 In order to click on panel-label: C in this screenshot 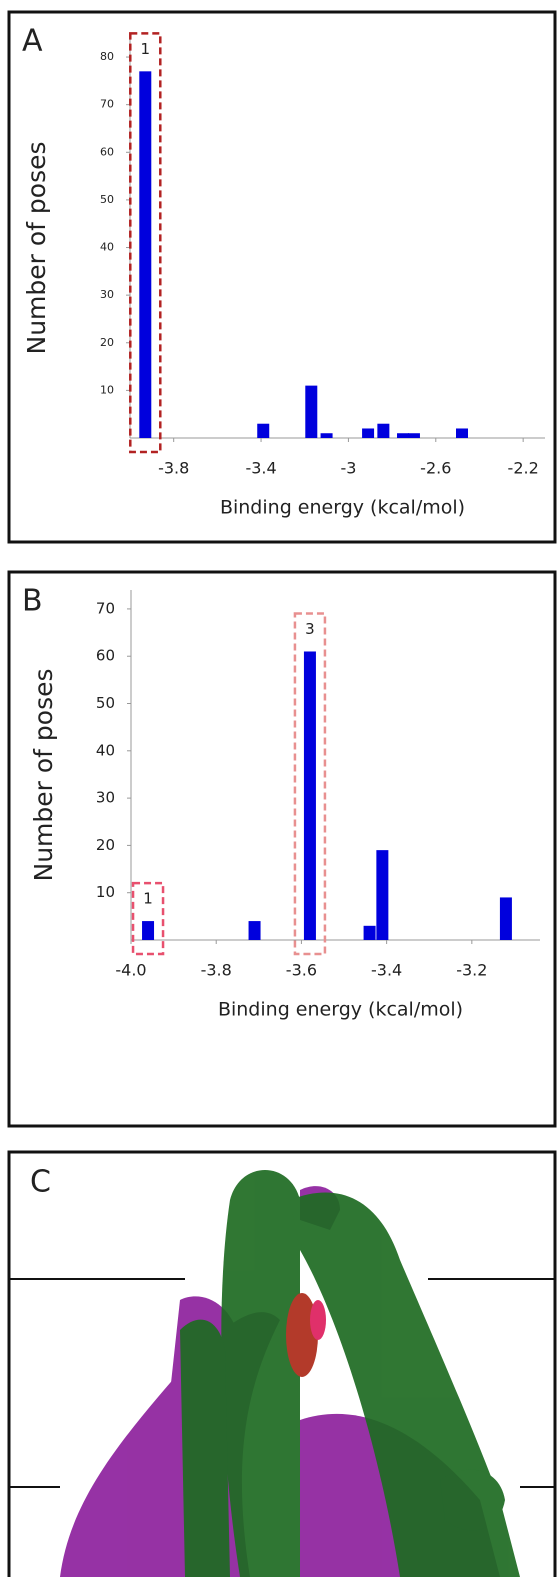, I will do `click(40, 1182)`.